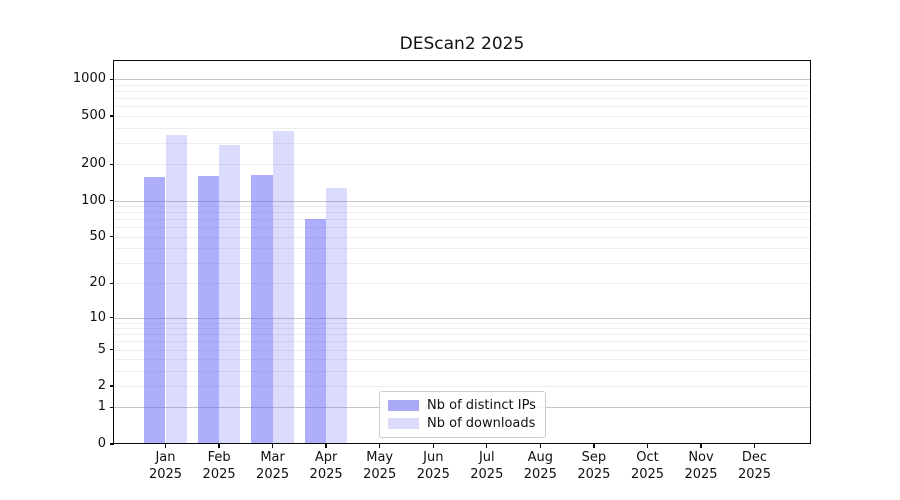 The height and width of the screenshot is (500, 900). Describe the element at coordinates (97, 236) in the screenshot. I see `y-tick-label: 50` at that location.